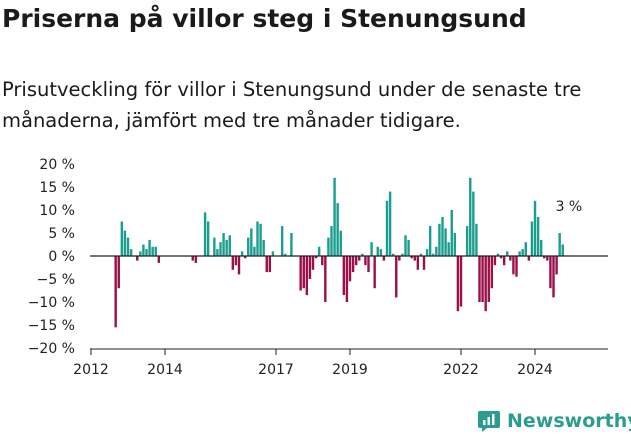  Describe the element at coordinates (489, 421) in the screenshot. I see `newsworthy-logo-icon` at that location.